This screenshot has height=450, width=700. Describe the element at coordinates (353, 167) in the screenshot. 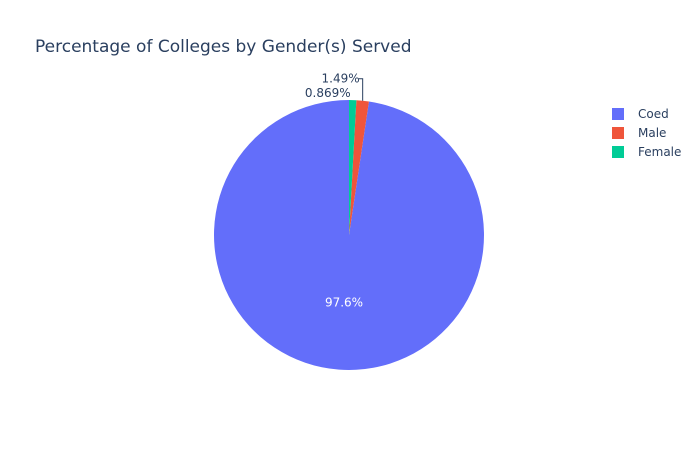

I see `pie-slice-female` at that location.